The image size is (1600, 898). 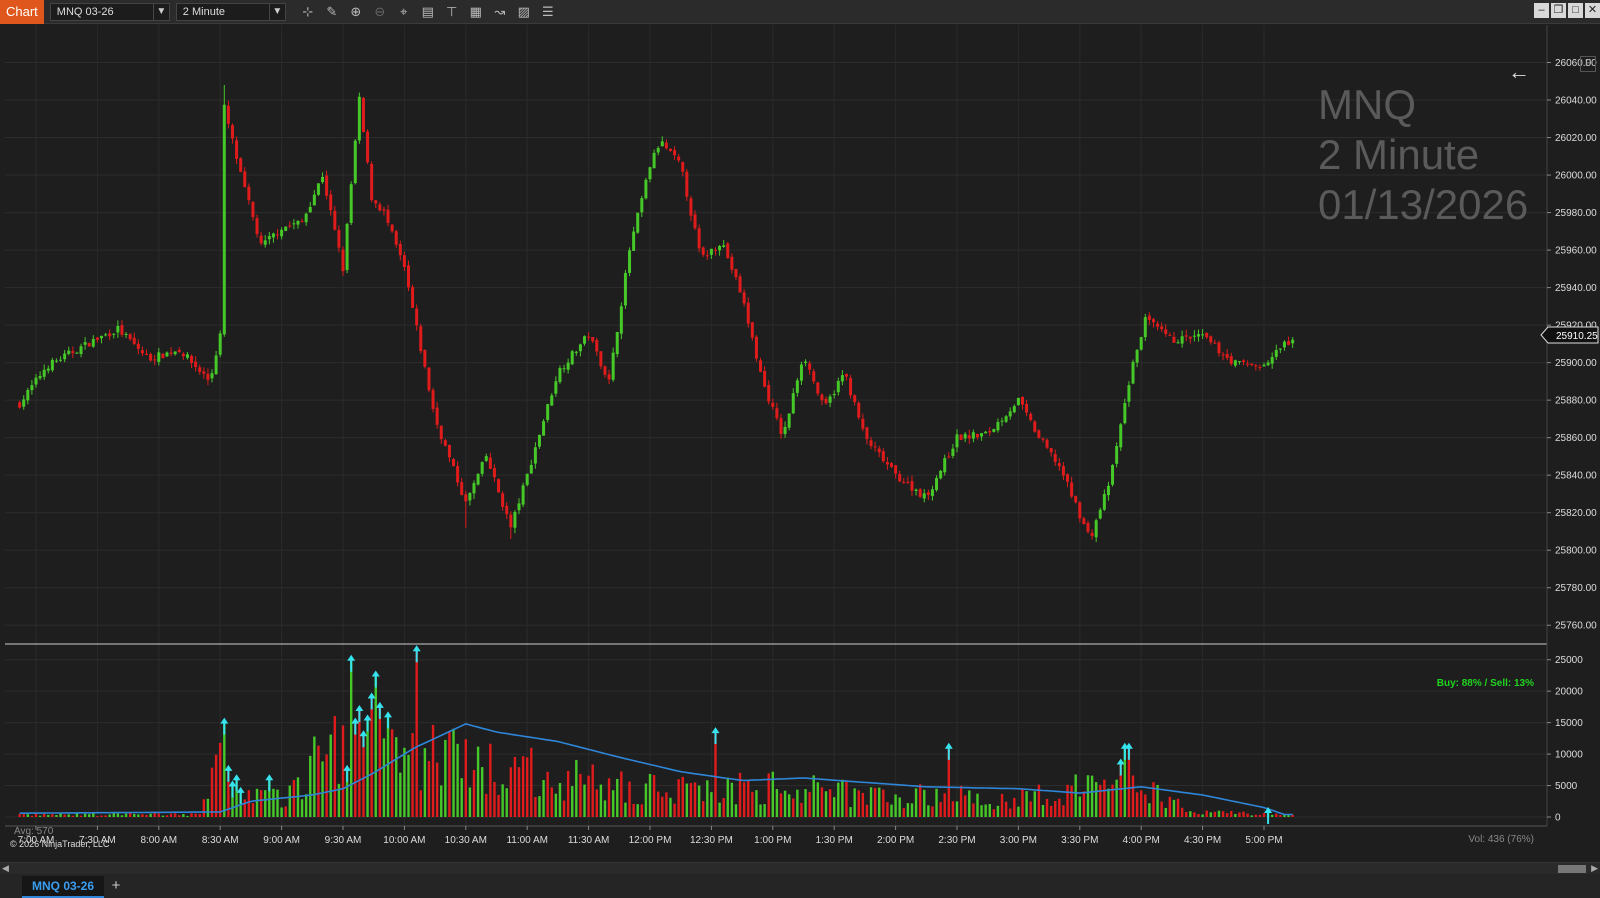 I want to click on instrument-selector: MNQ 03-26 ▼, so click(x=109, y=11).